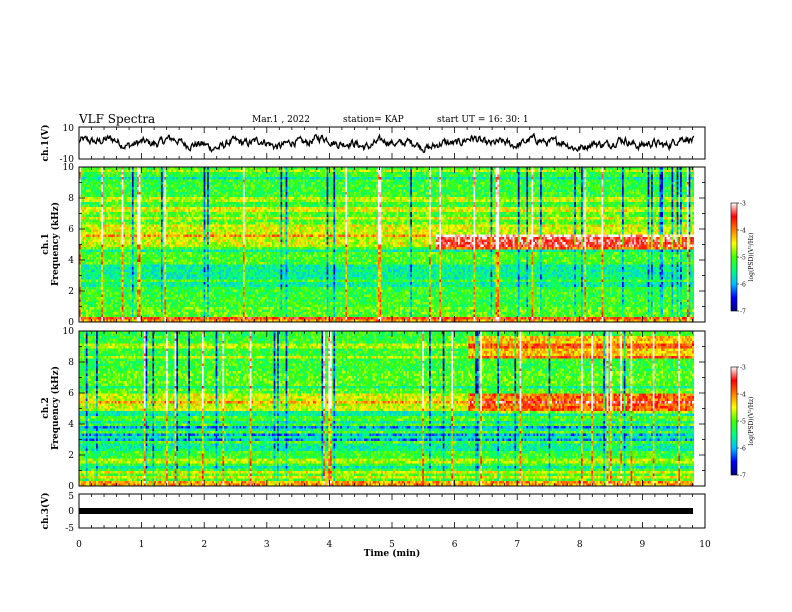 This screenshot has height=612, width=792. I want to click on ch3-flat-signal-band, so click(386, 511).